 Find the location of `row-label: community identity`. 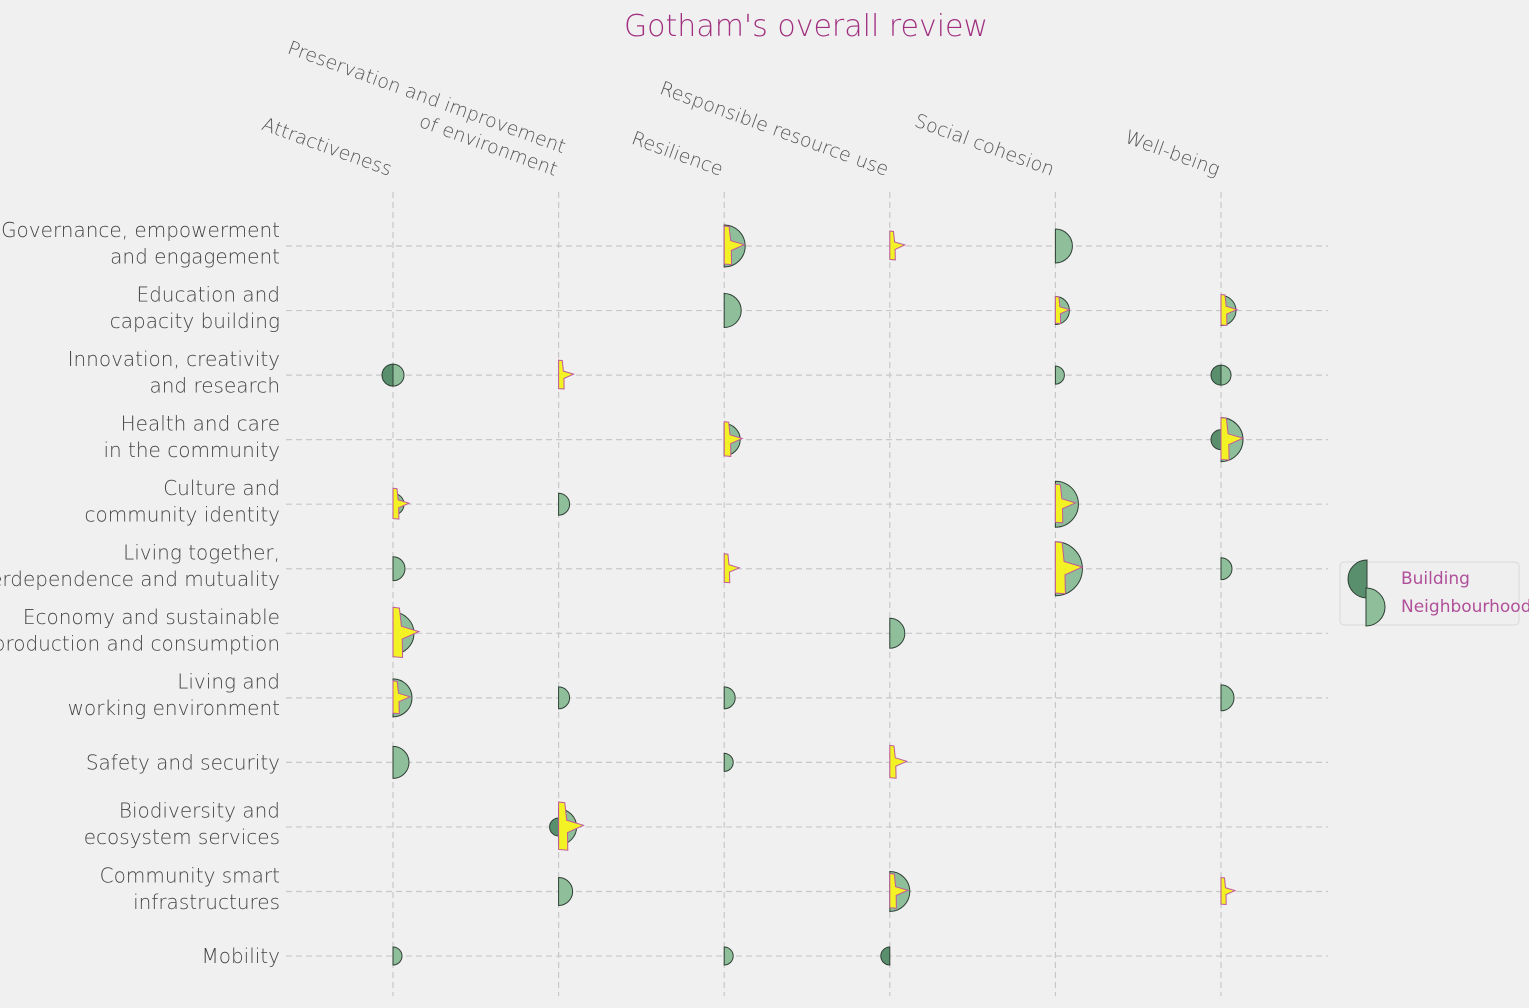

row-label: community identity is located at coordinates (182, 514).